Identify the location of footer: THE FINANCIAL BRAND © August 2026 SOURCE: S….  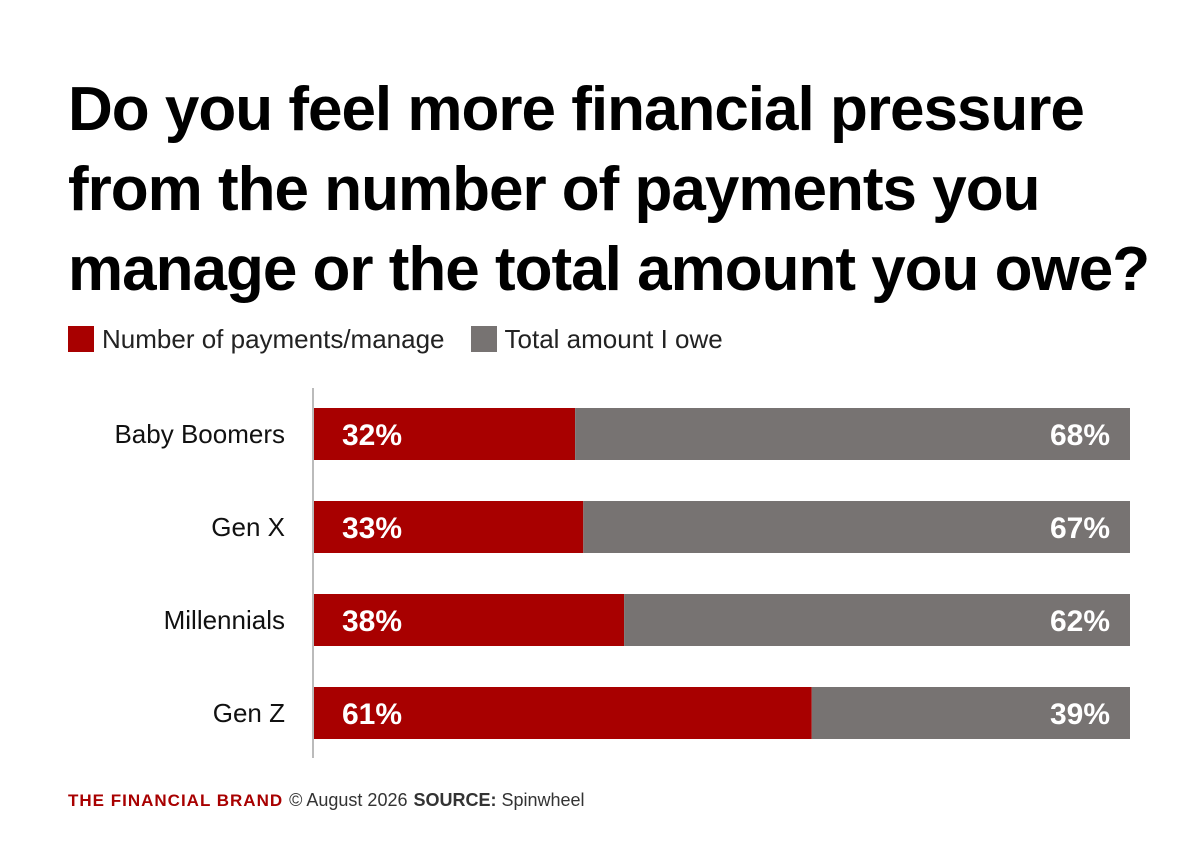
(326, 800).